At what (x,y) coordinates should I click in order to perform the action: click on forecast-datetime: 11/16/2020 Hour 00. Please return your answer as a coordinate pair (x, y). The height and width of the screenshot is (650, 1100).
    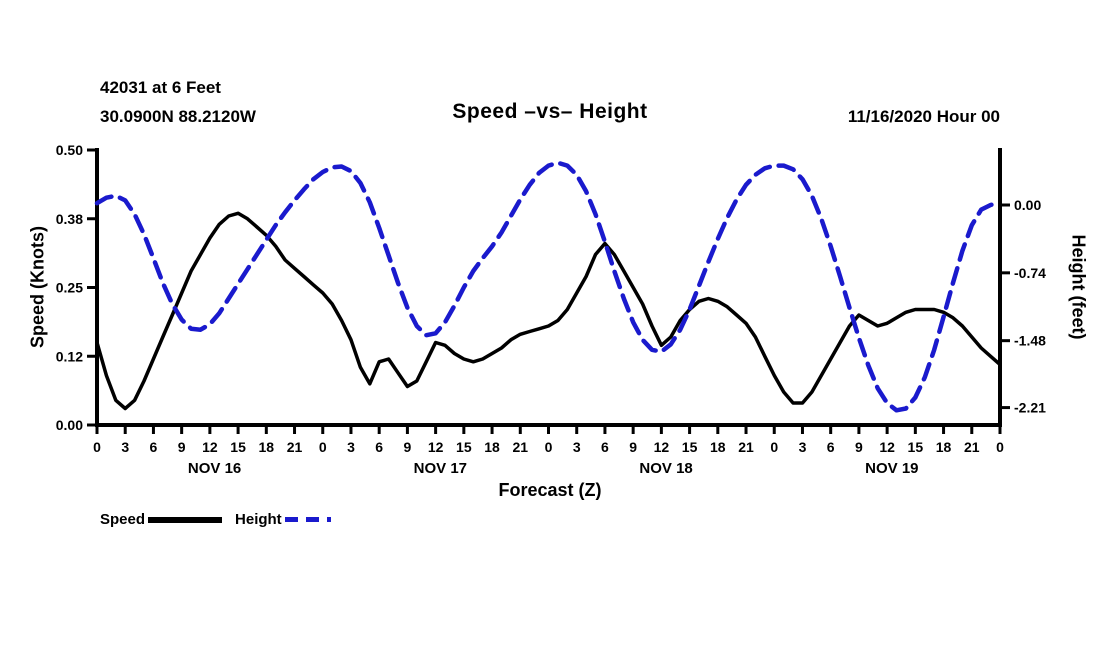
    Looking at the image, I should click on (923, 116).